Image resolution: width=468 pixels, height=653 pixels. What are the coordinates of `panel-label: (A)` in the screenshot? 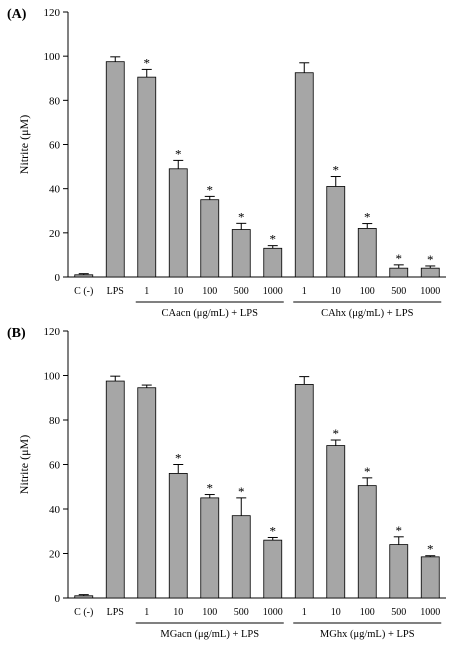 It's located at (17, 14).